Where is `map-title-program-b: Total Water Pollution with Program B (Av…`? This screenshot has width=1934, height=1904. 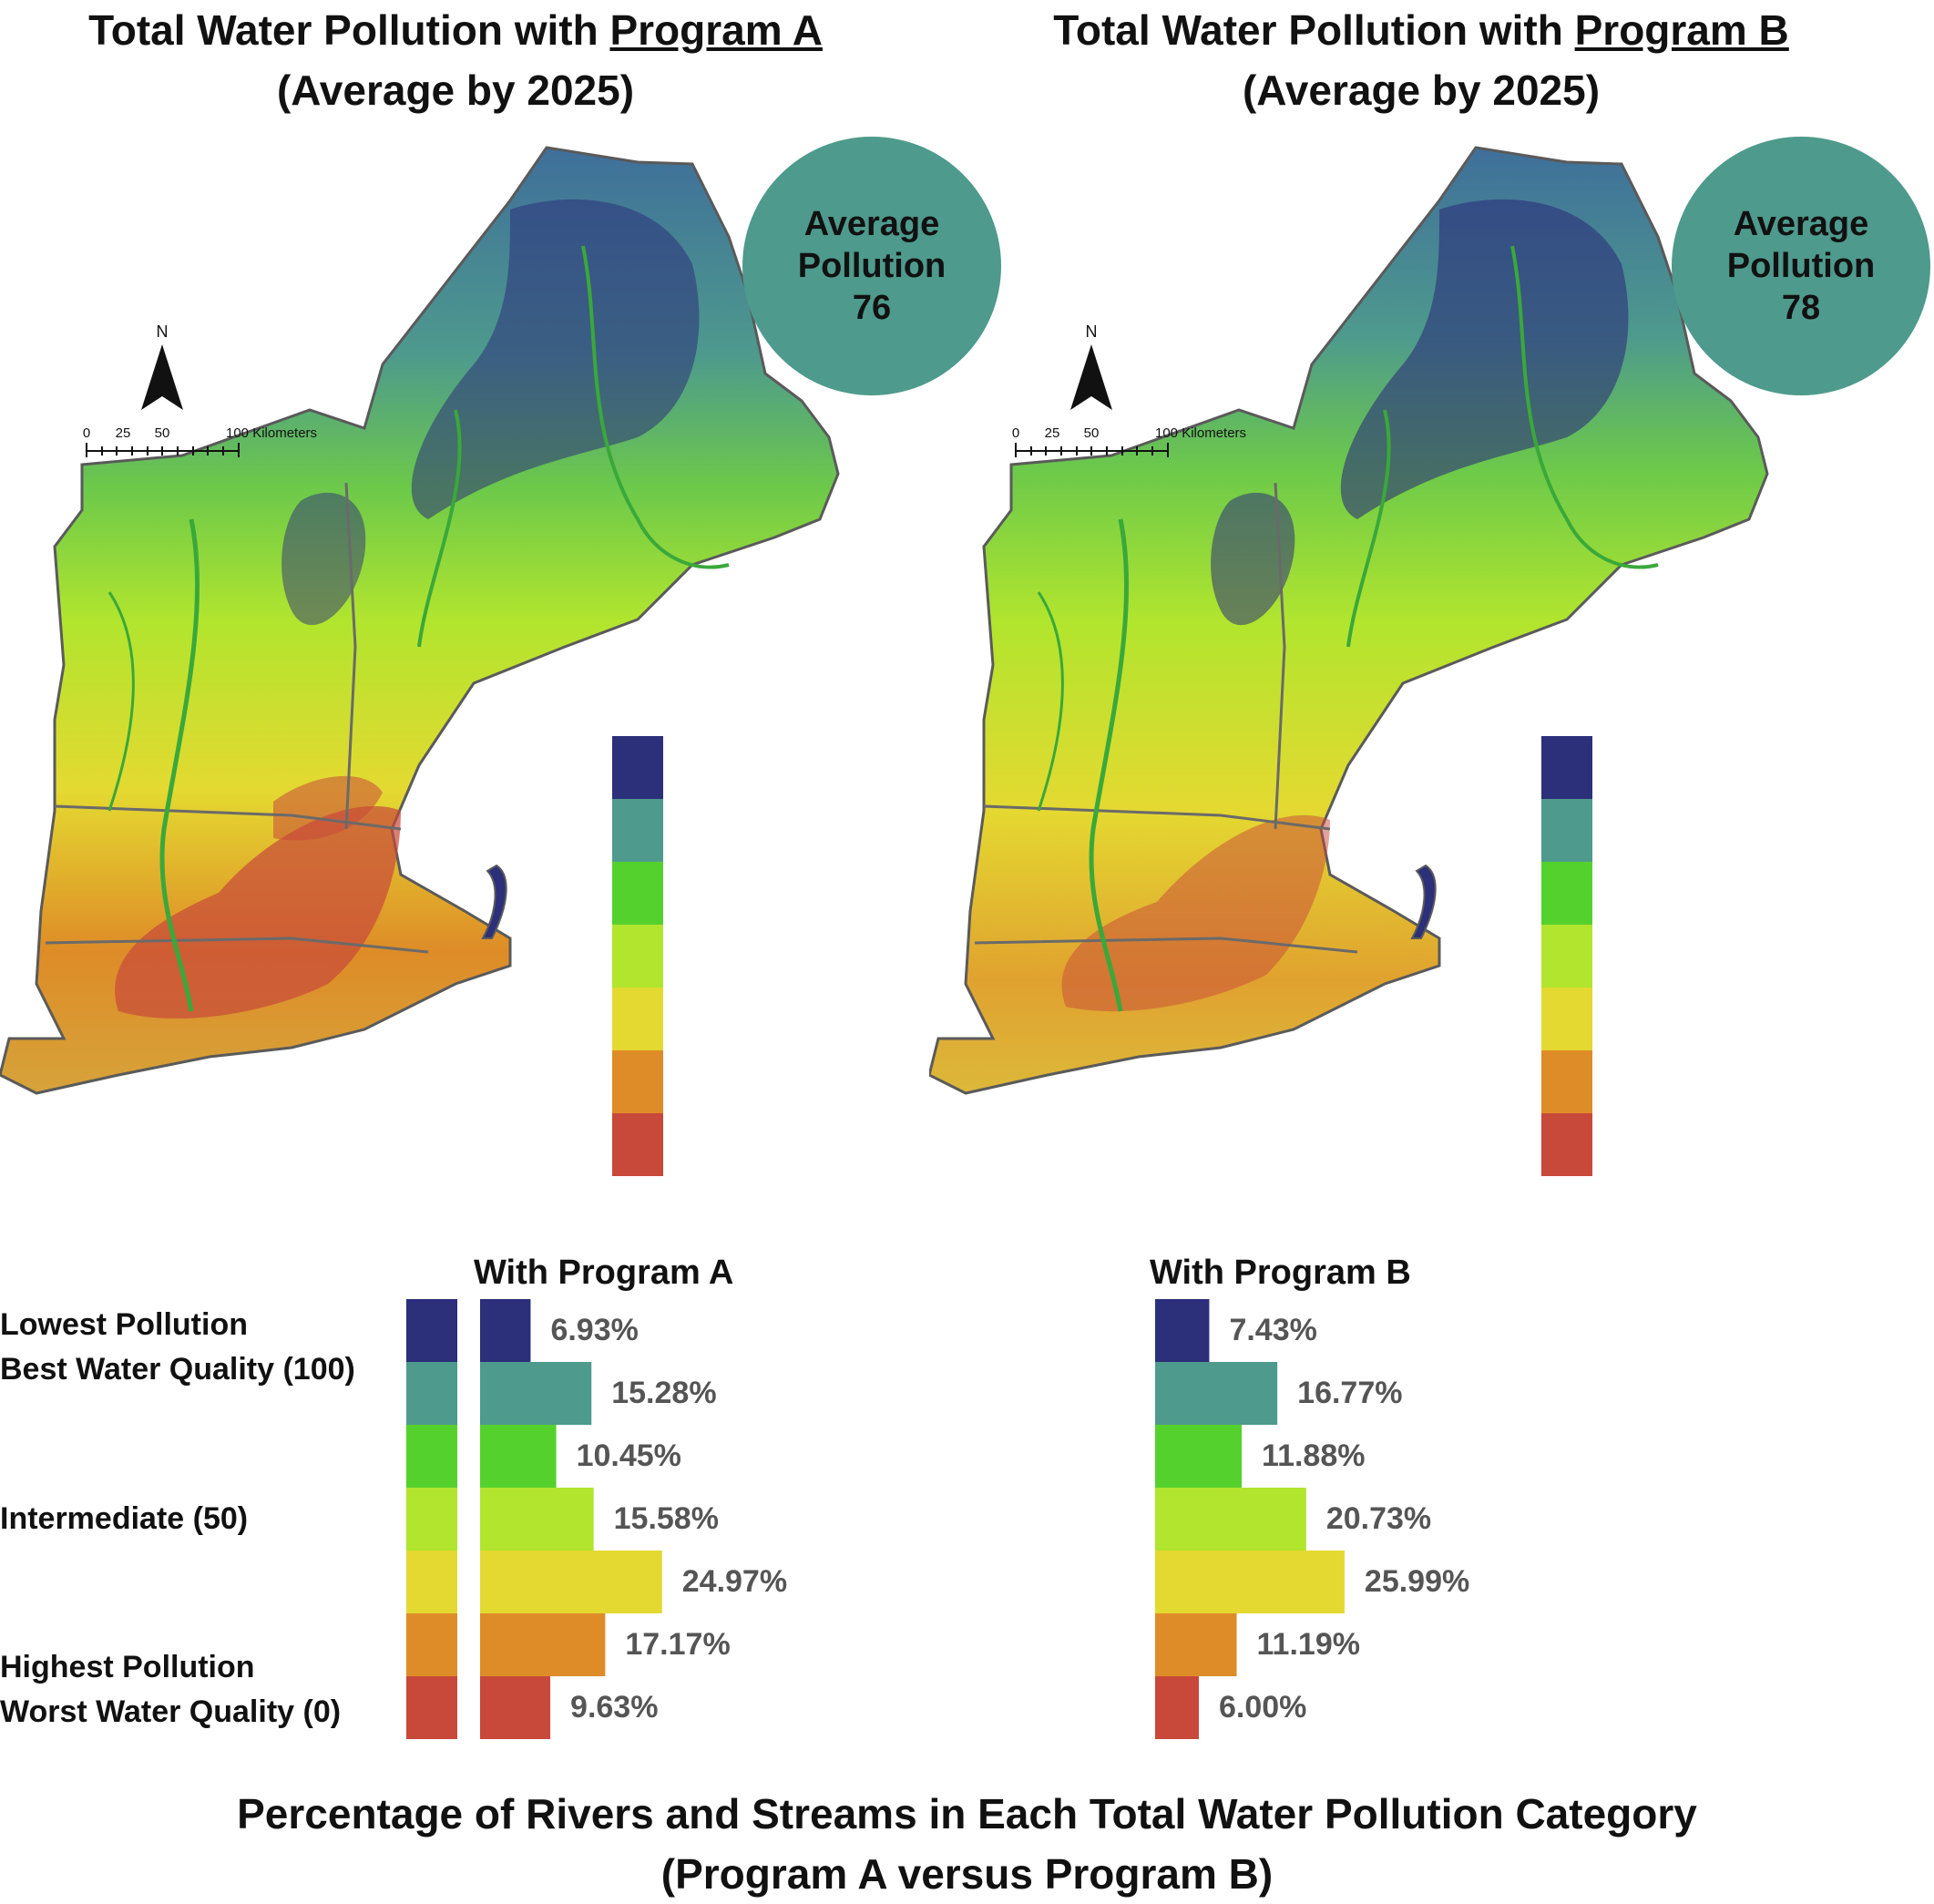
map-title-program-b: Total Water Pollution with Program B (Av… is located at coordinates (1421, 60).